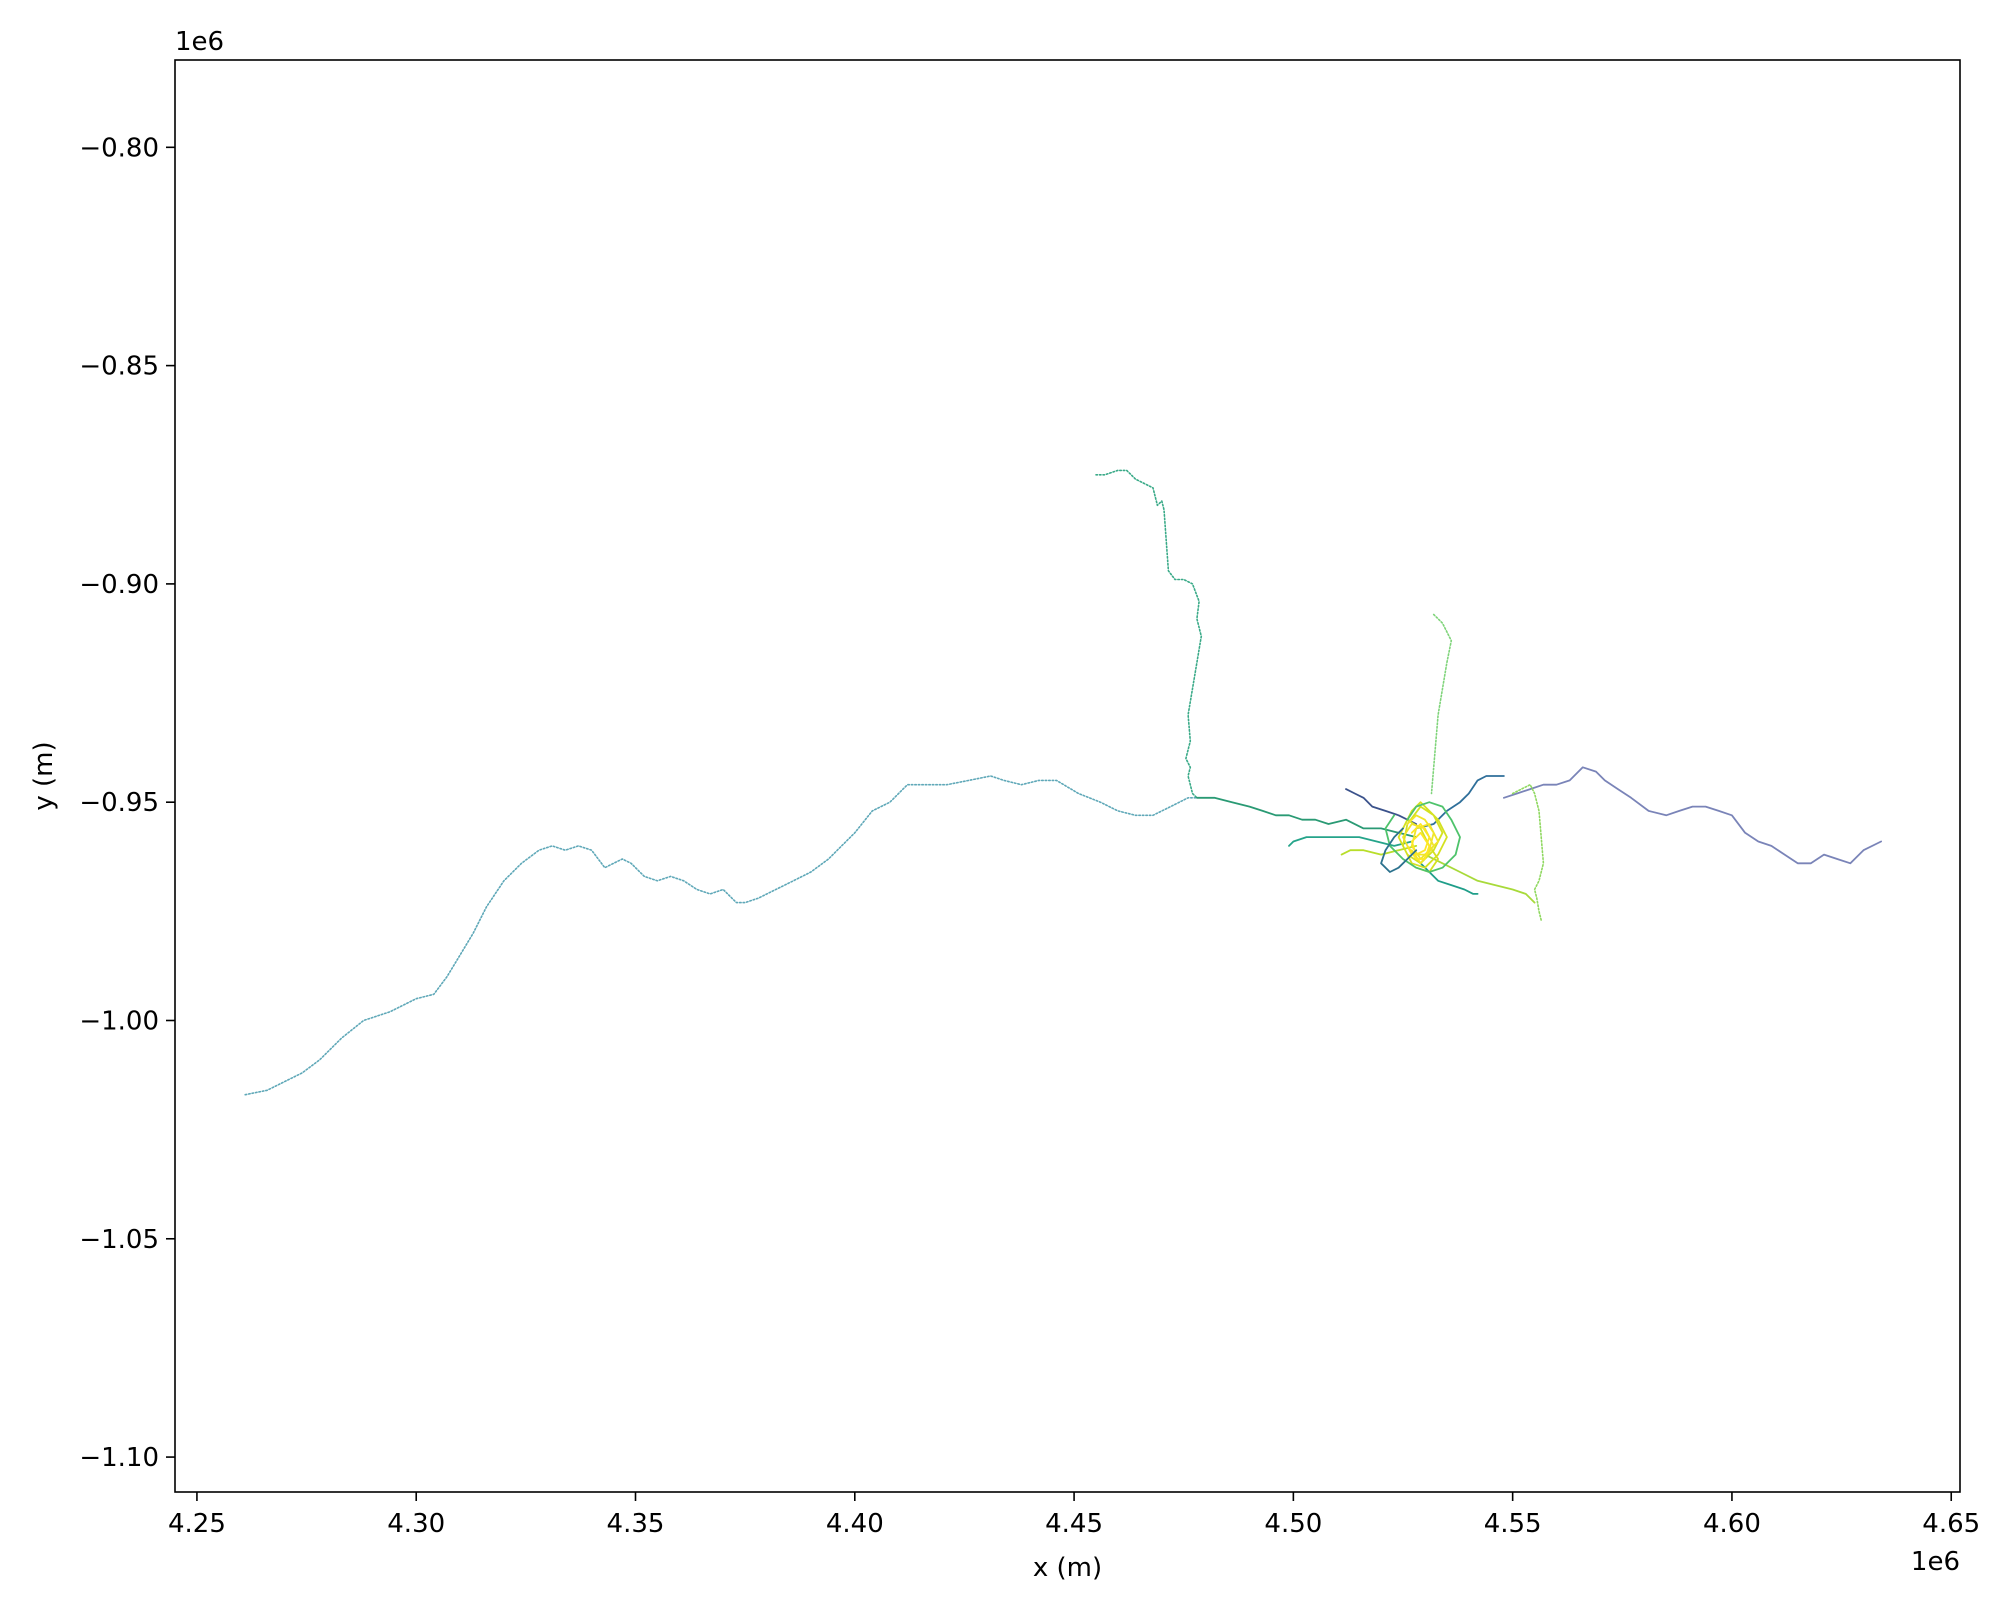  I want to click on y-tick-label: −0.90, so click(119, 585).